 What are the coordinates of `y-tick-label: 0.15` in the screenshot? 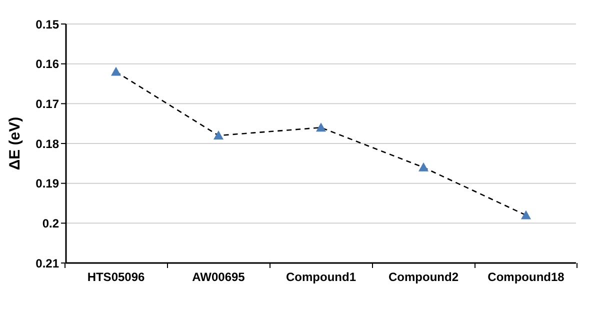 It's located at (48, 24).